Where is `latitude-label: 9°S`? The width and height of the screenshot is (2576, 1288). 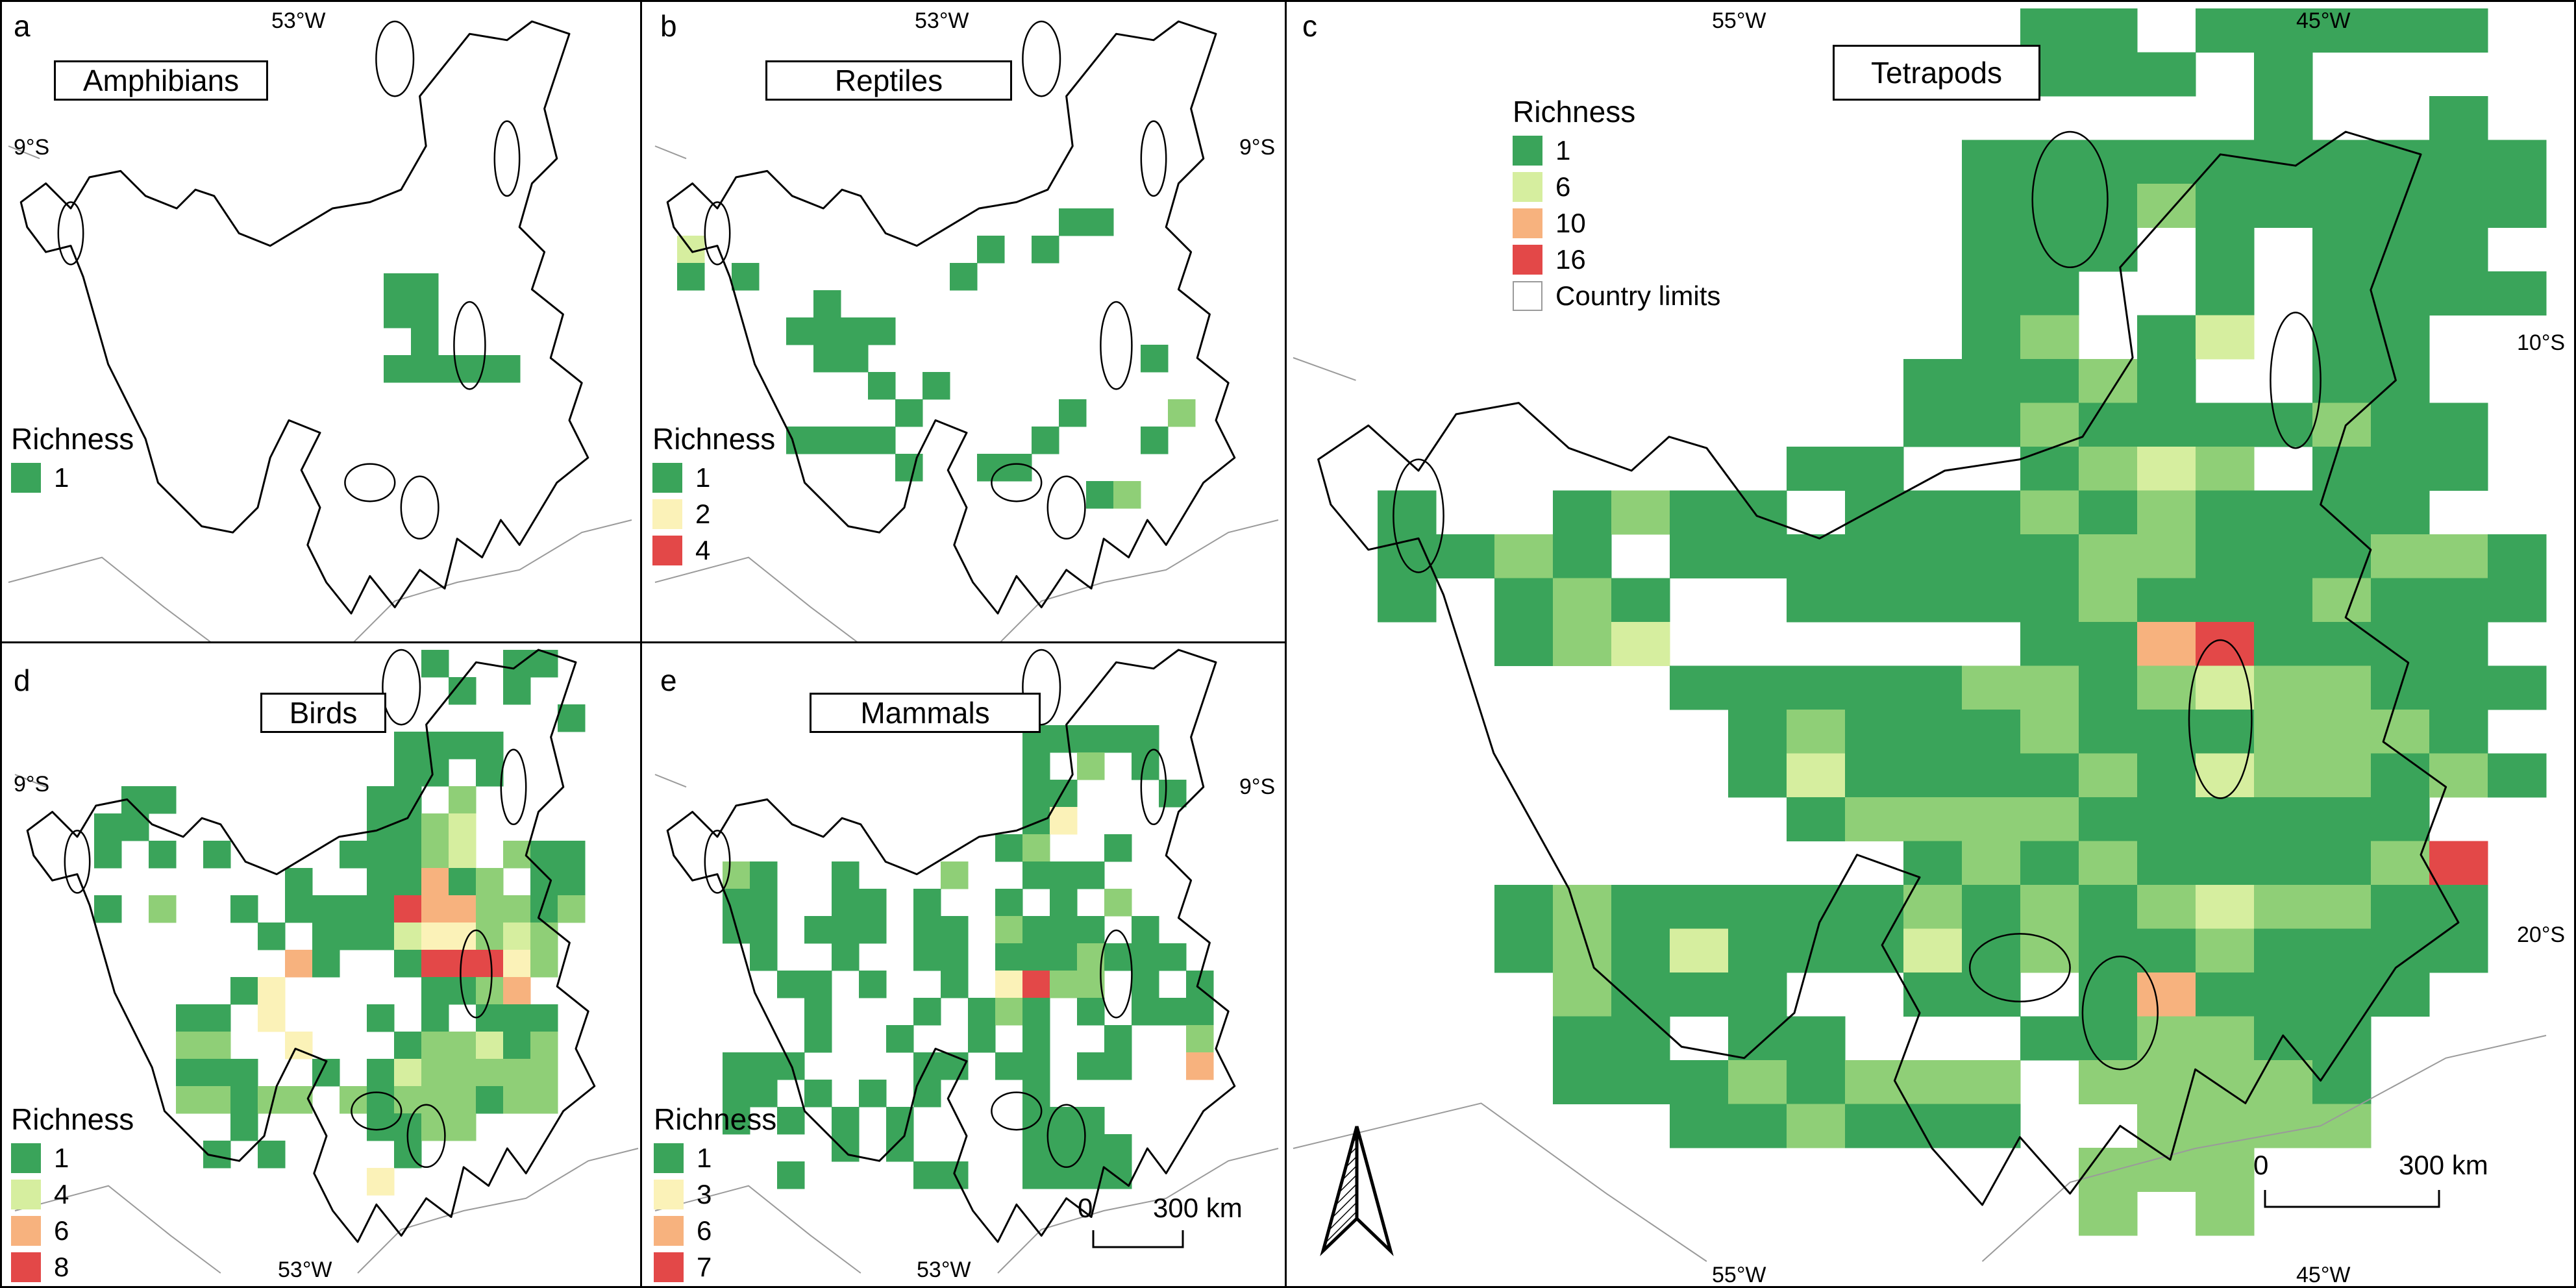
latitude-label: 9°S is located at coordinates (32, 784).